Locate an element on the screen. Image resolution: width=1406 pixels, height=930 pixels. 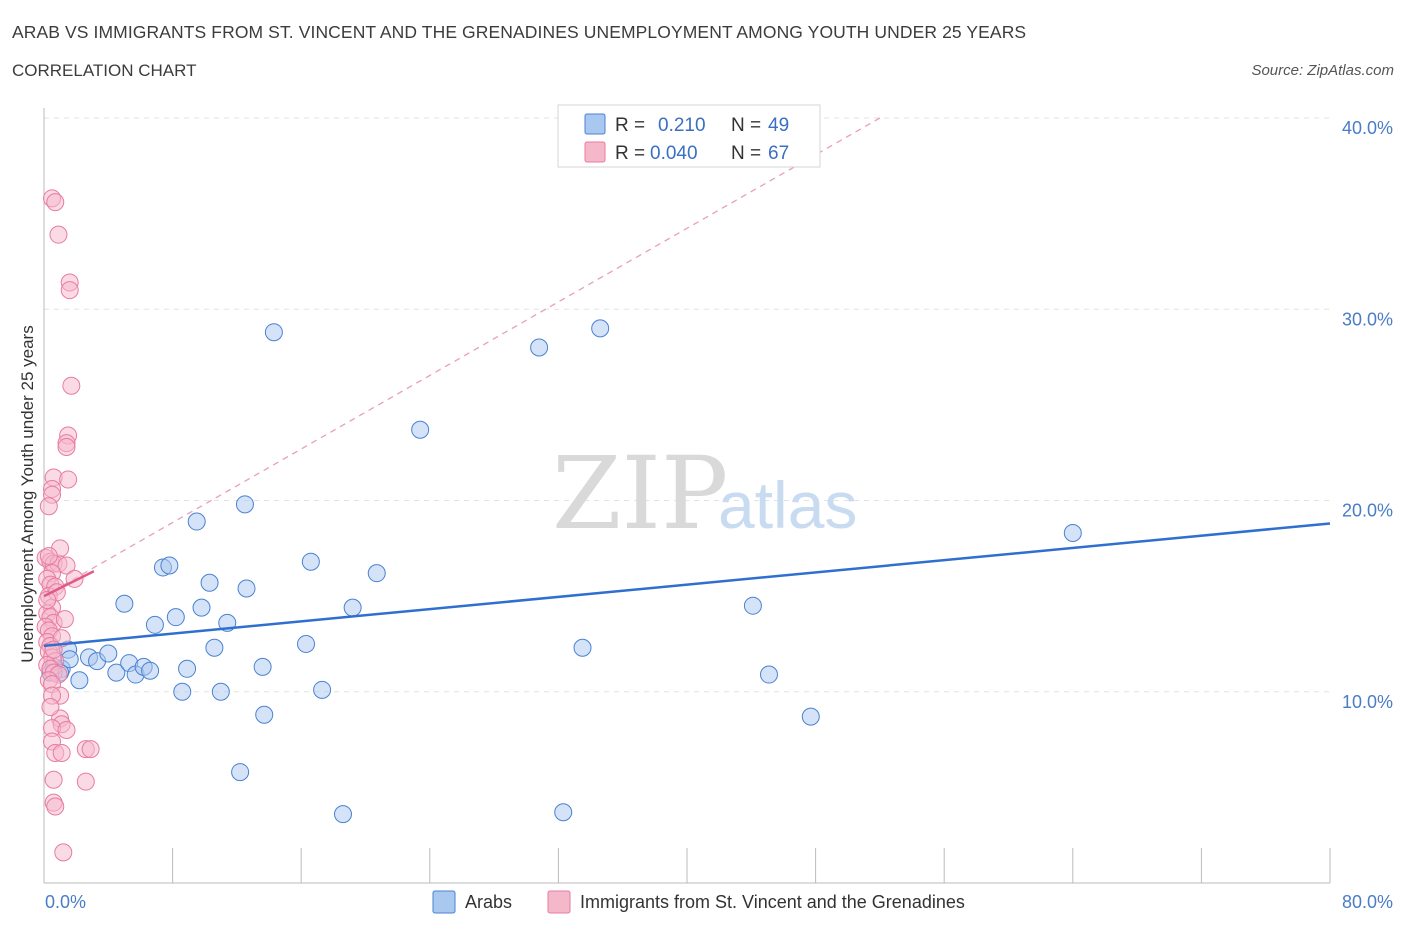
legend-n-value-arabs: 49 is located at coordinates (778, 125).